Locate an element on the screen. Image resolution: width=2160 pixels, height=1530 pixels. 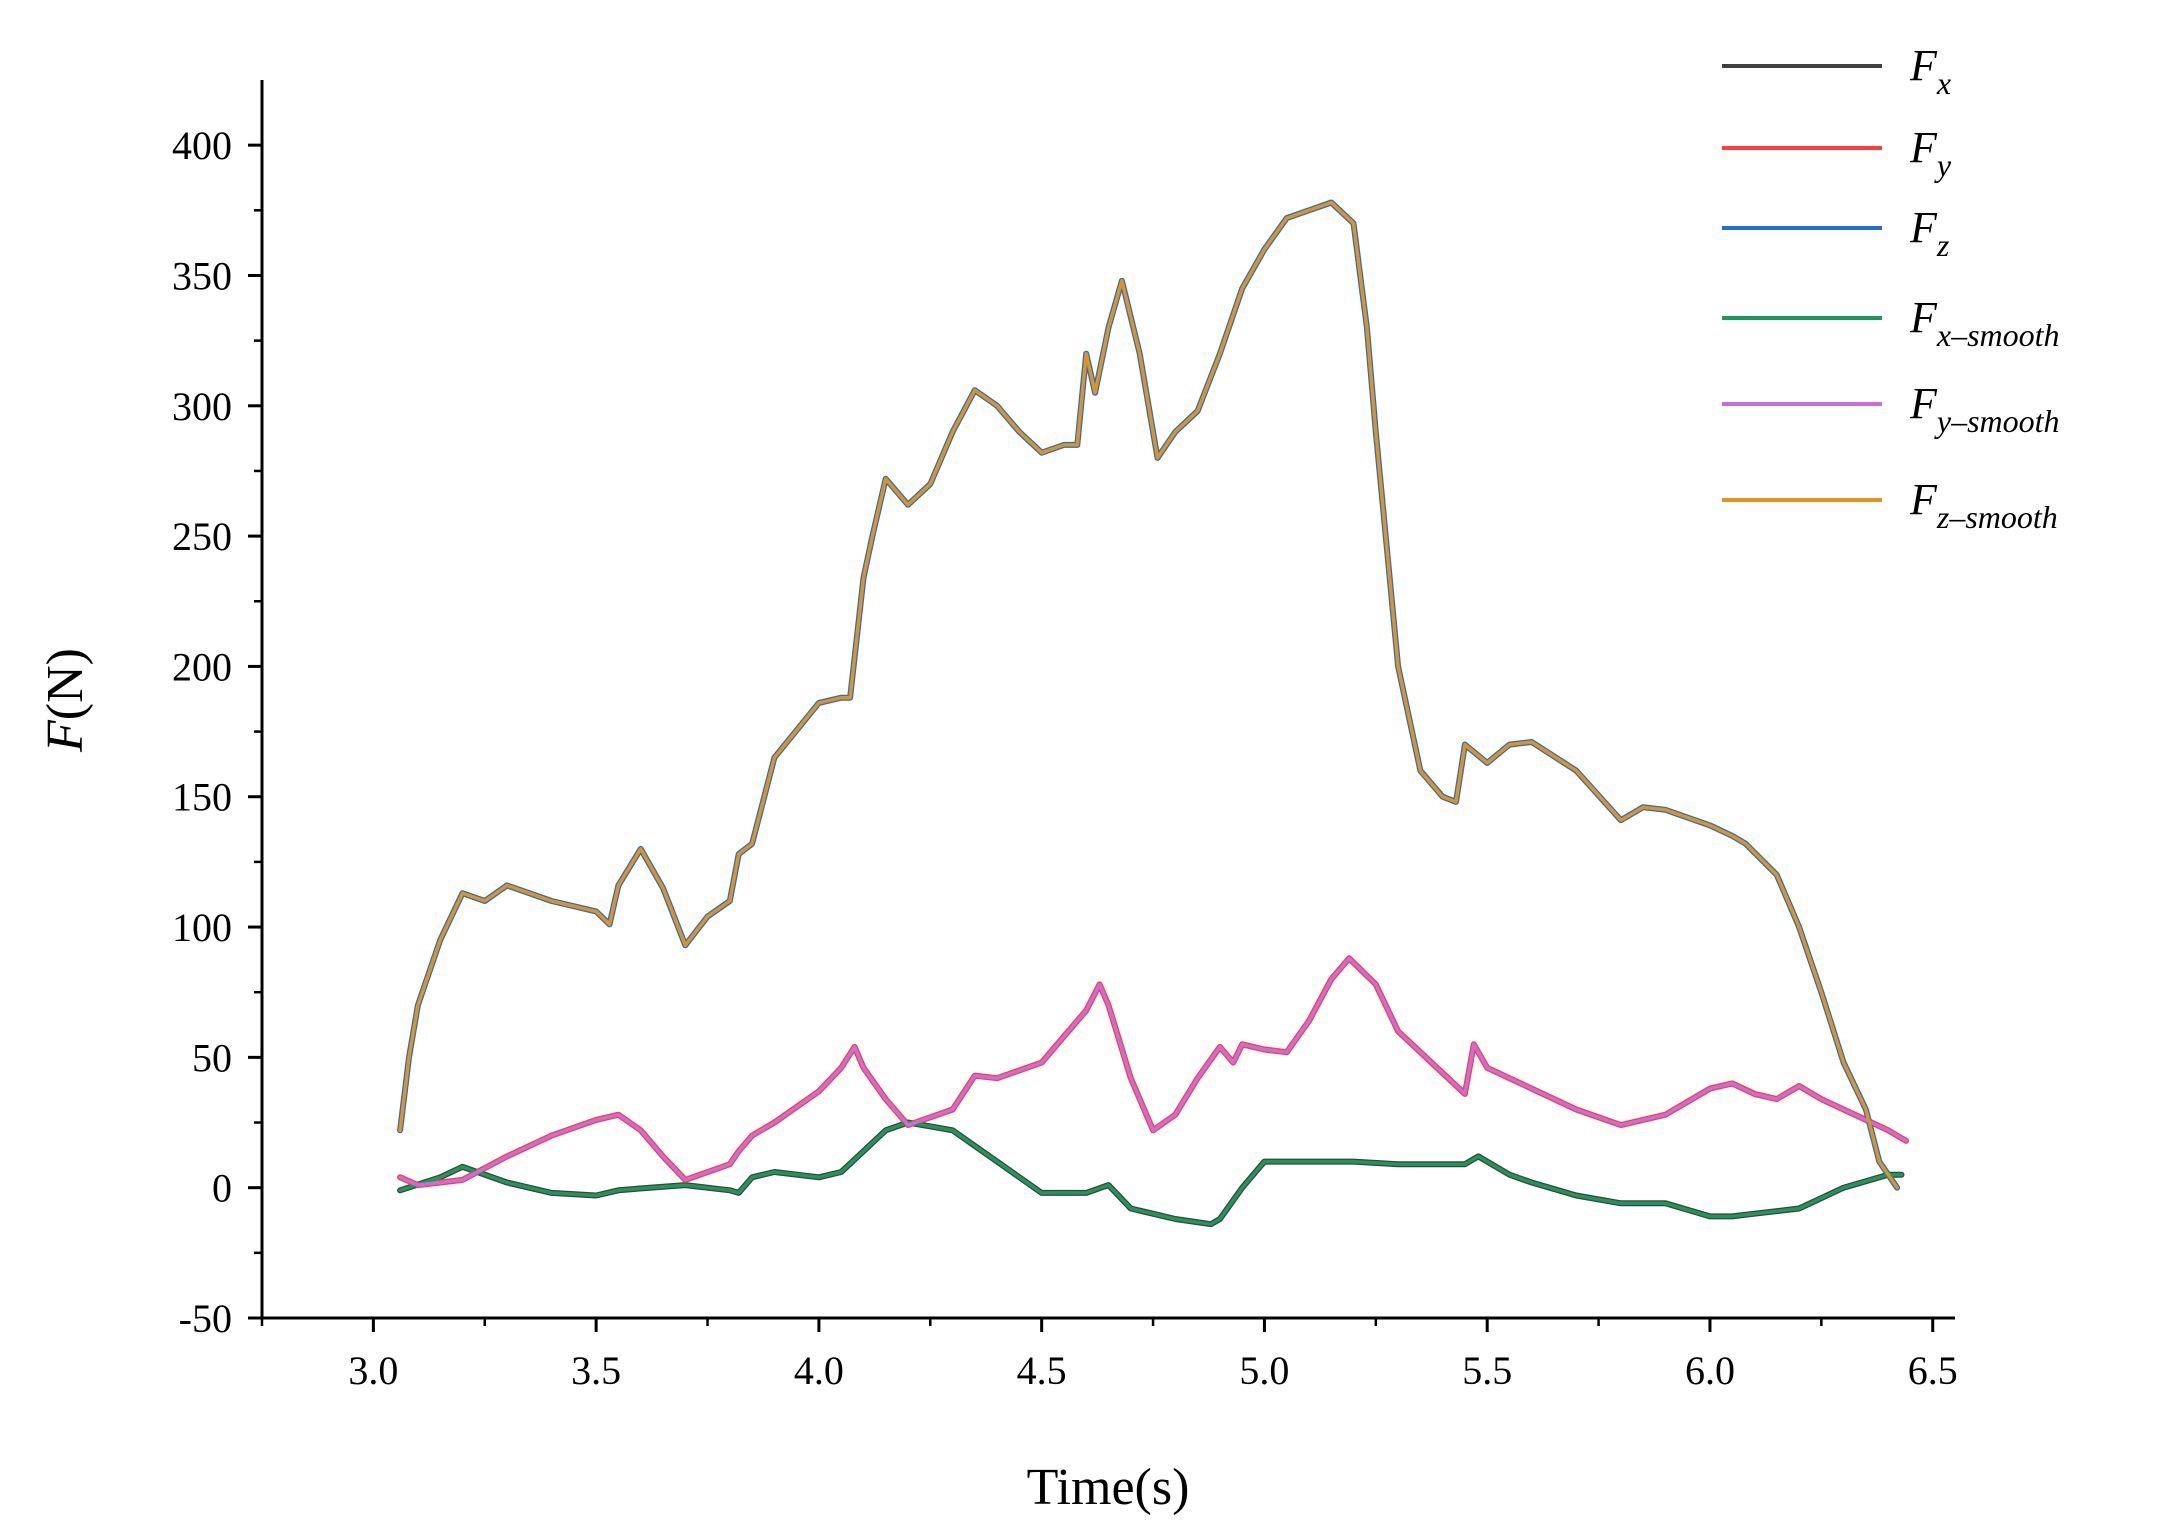
y-tick-label: 100 is located at coordinates (202, 927).